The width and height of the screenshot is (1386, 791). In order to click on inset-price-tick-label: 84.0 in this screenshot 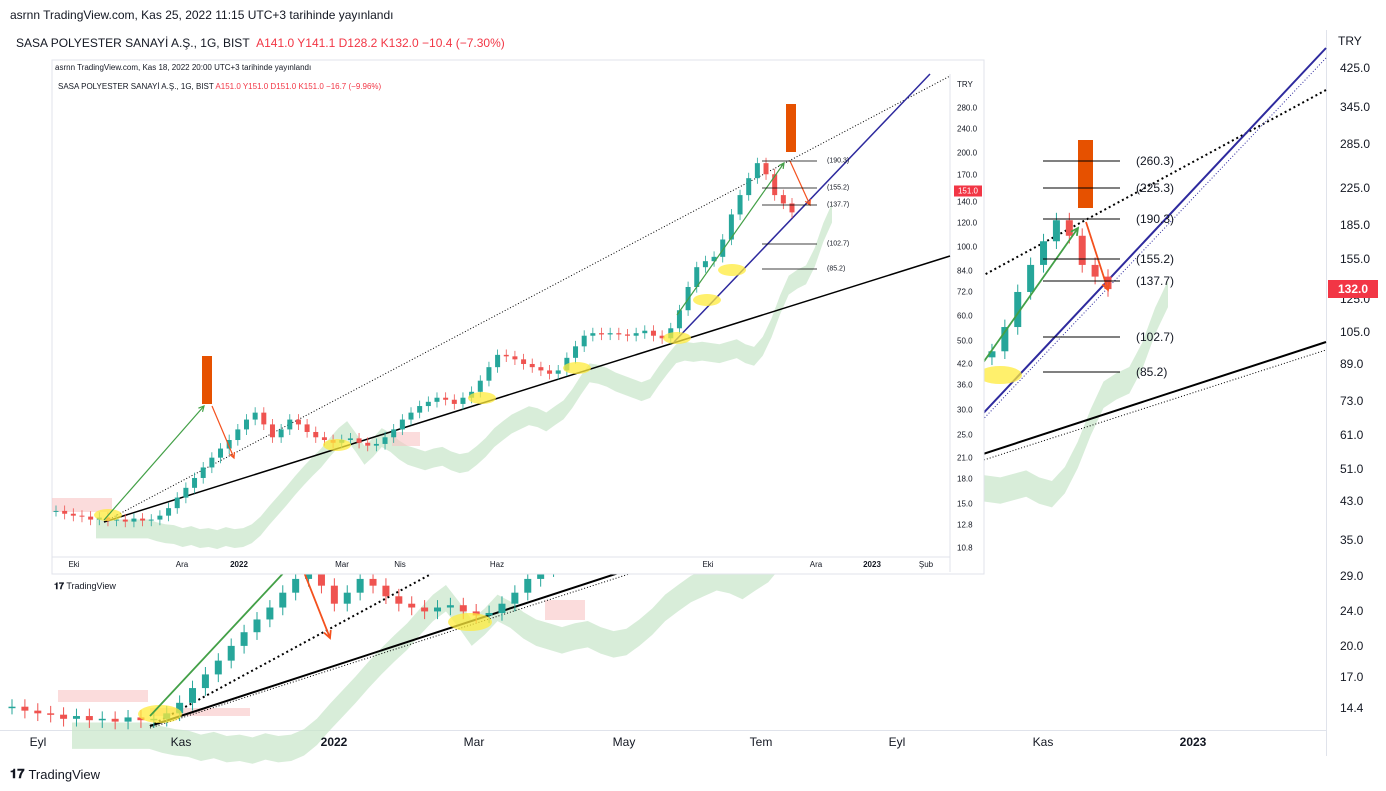, I will do `click(965, 271)`.